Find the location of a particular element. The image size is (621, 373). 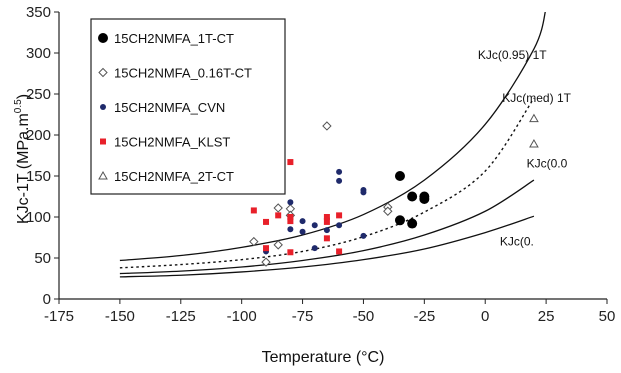

x-tick-label: 0 is located at coordinates (485, 316).